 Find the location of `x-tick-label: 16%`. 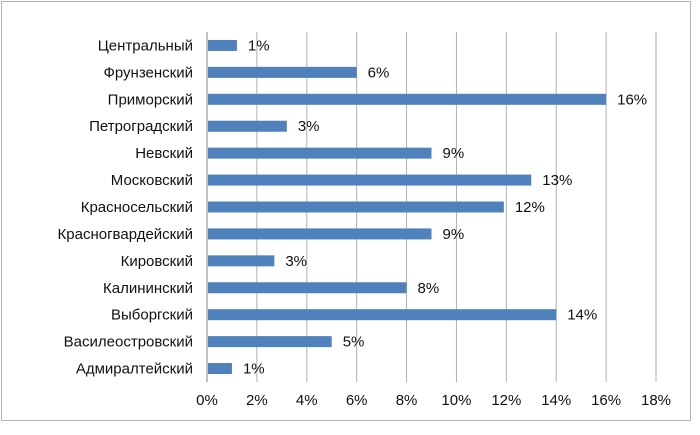

x-tick-label: 16% is located at coordinates (606, 400).